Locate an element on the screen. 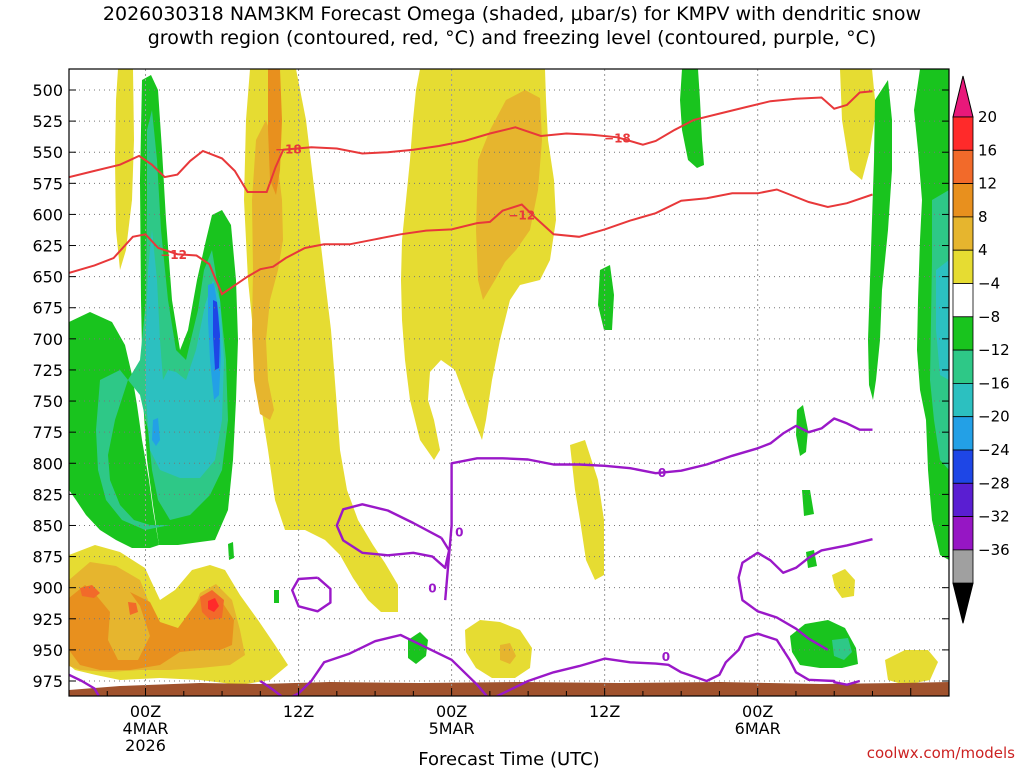  colorbar-label: −8 is located at coordinates (989, 317).